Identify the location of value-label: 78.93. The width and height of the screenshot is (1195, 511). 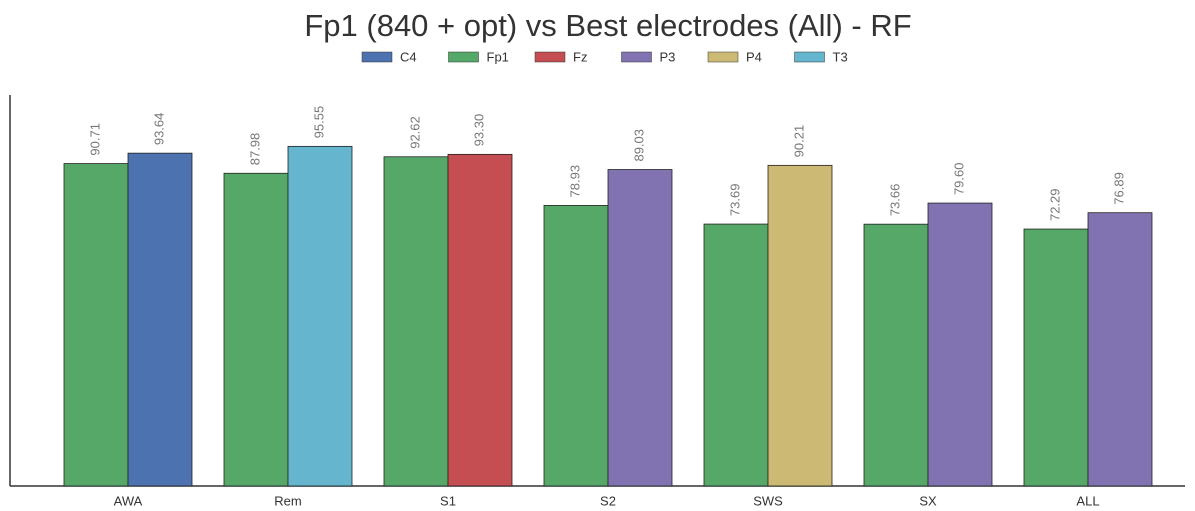
(574, 181).